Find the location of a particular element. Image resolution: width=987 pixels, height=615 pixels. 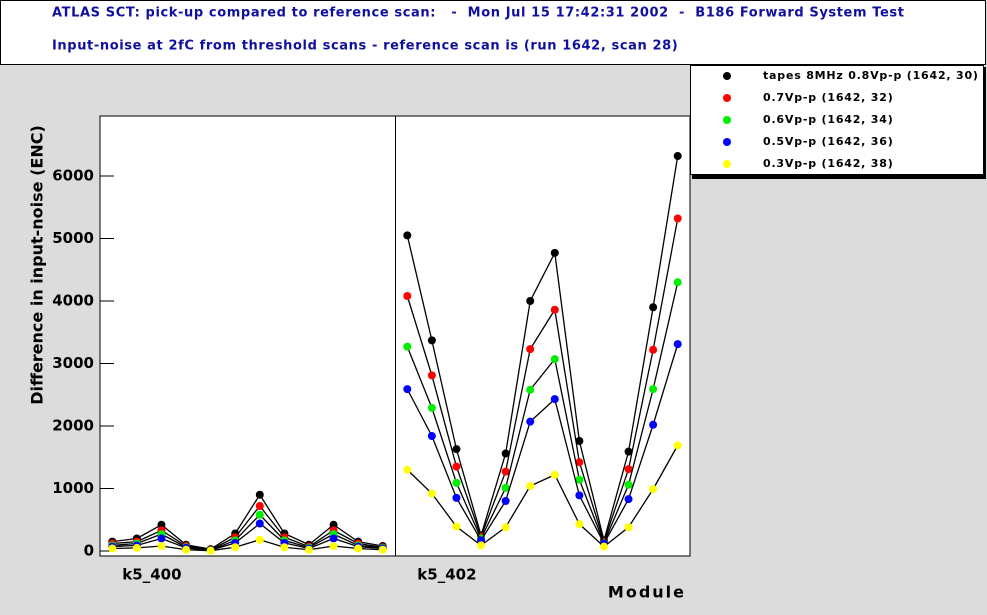

y-tick-label: 2000 is located at coordinates (73, 426).